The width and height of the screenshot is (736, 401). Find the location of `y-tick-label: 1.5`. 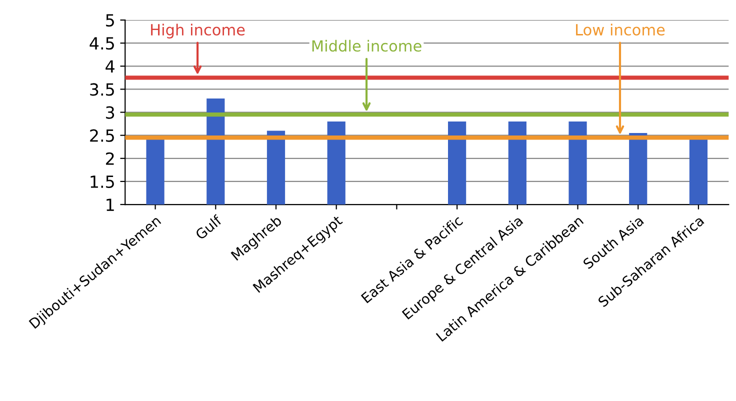

y-tick-label: 1.5 is located at coordinates (102, 182).